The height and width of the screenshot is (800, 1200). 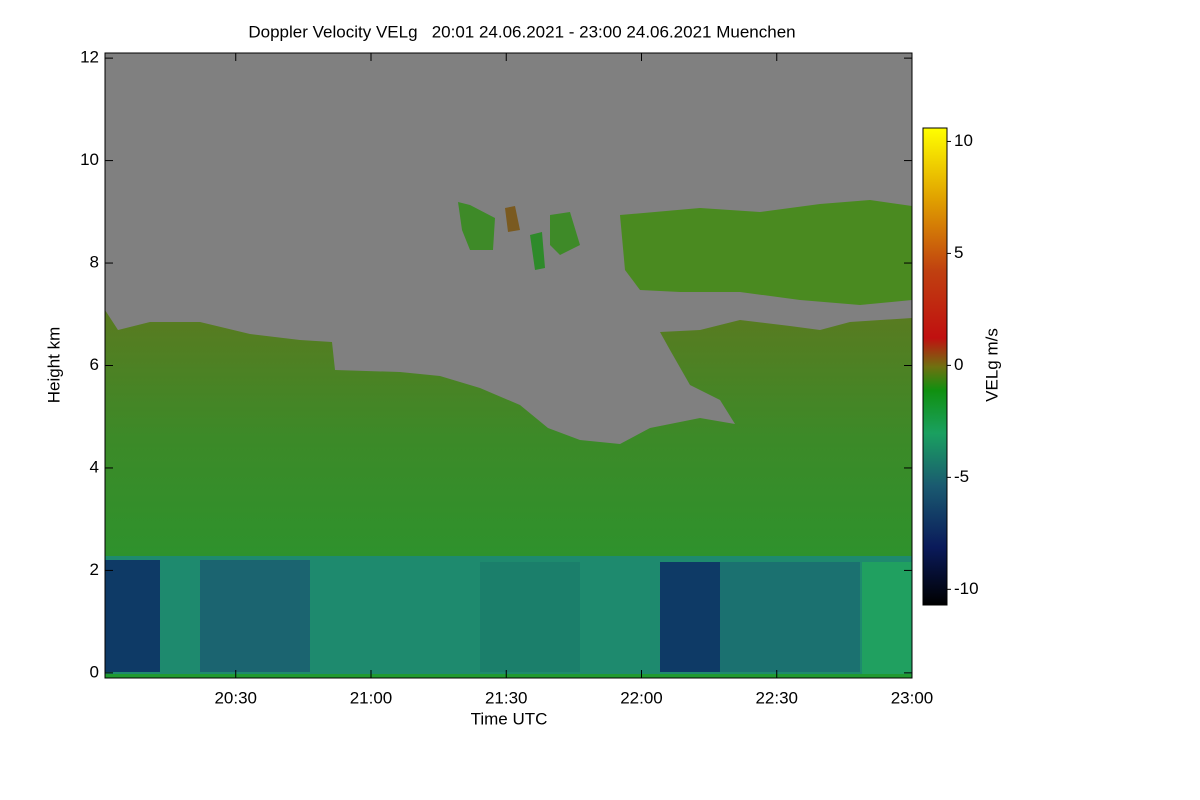 I want to click on colorbar-tick-label: -10, so click(x=966, y=588).